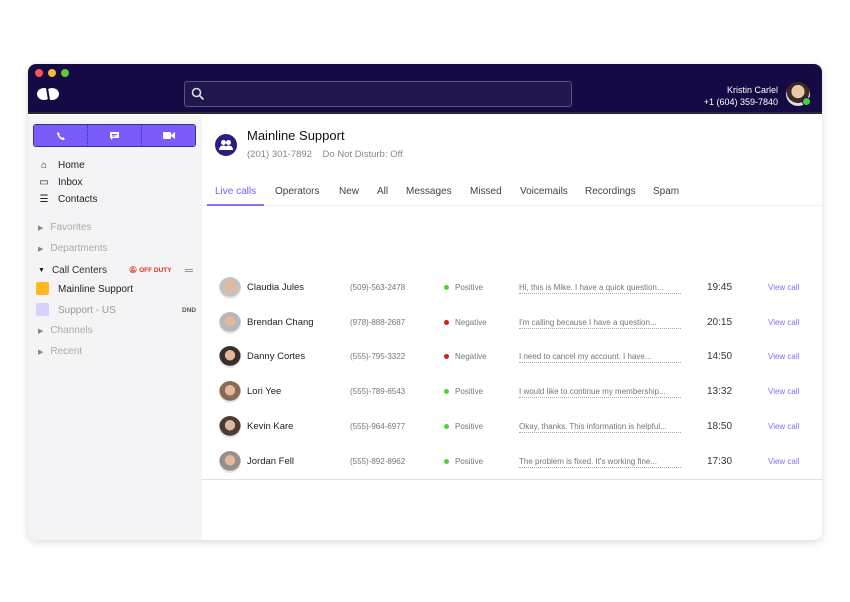 The height and width of the screenshot is (602, 850). Describe the element at coordinates (362, 154) in the screenshot. I see `dnd-status: Do Not Disturb: Off` at that location.